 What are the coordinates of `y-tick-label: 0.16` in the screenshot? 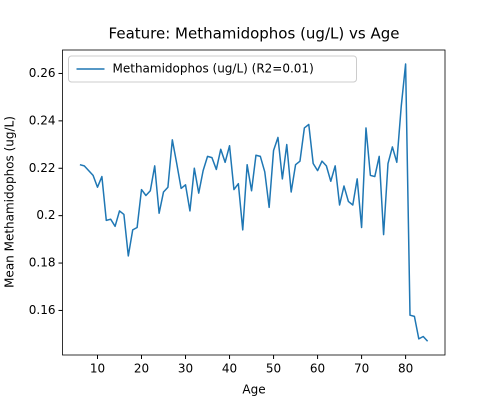 It's located at (42, 310).